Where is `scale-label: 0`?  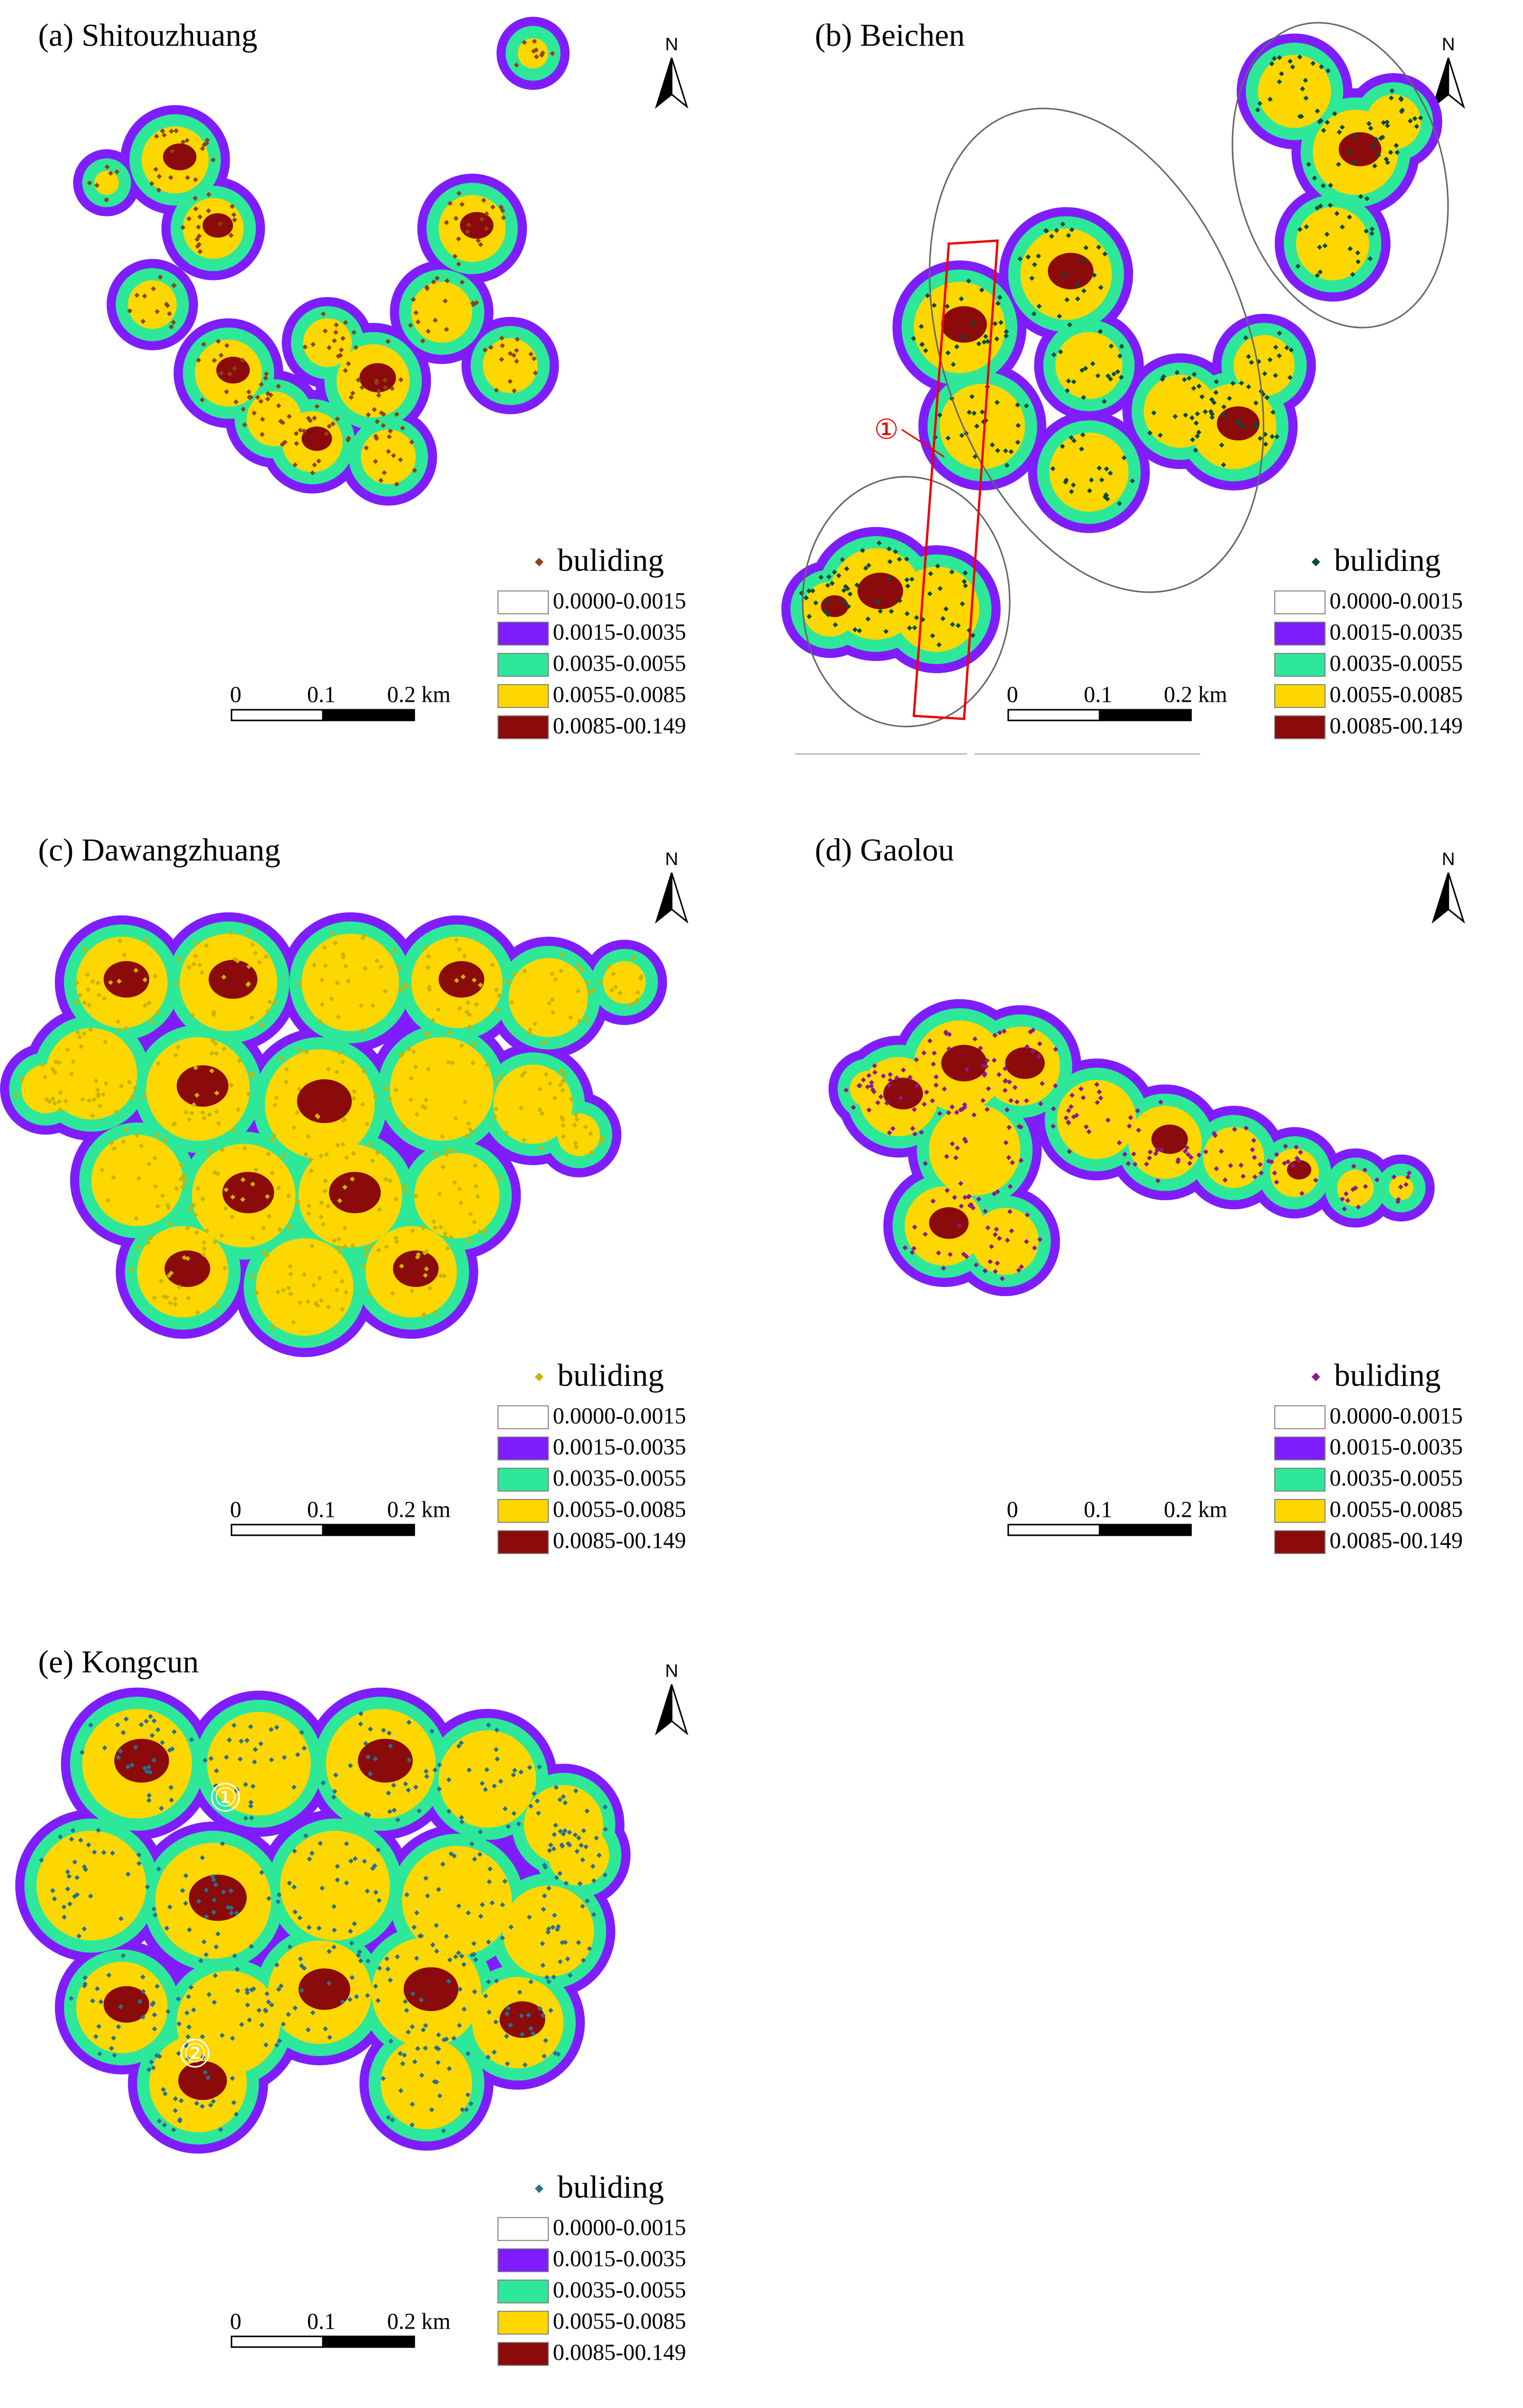
scale-label: 0 is located at coordinates (1012, 696).